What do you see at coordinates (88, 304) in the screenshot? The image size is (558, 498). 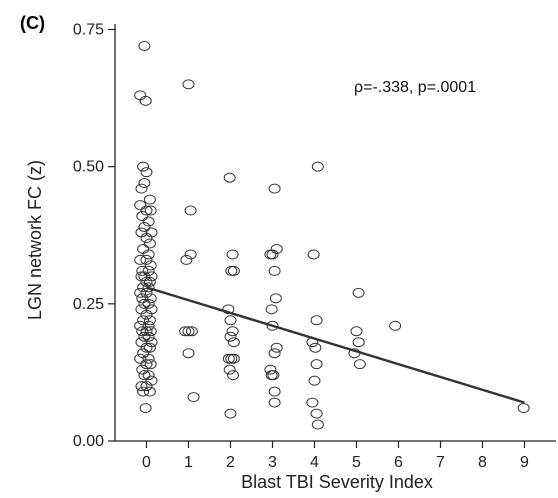 I see `y-tick-label: 0.25` at bounding box center [88, 304].